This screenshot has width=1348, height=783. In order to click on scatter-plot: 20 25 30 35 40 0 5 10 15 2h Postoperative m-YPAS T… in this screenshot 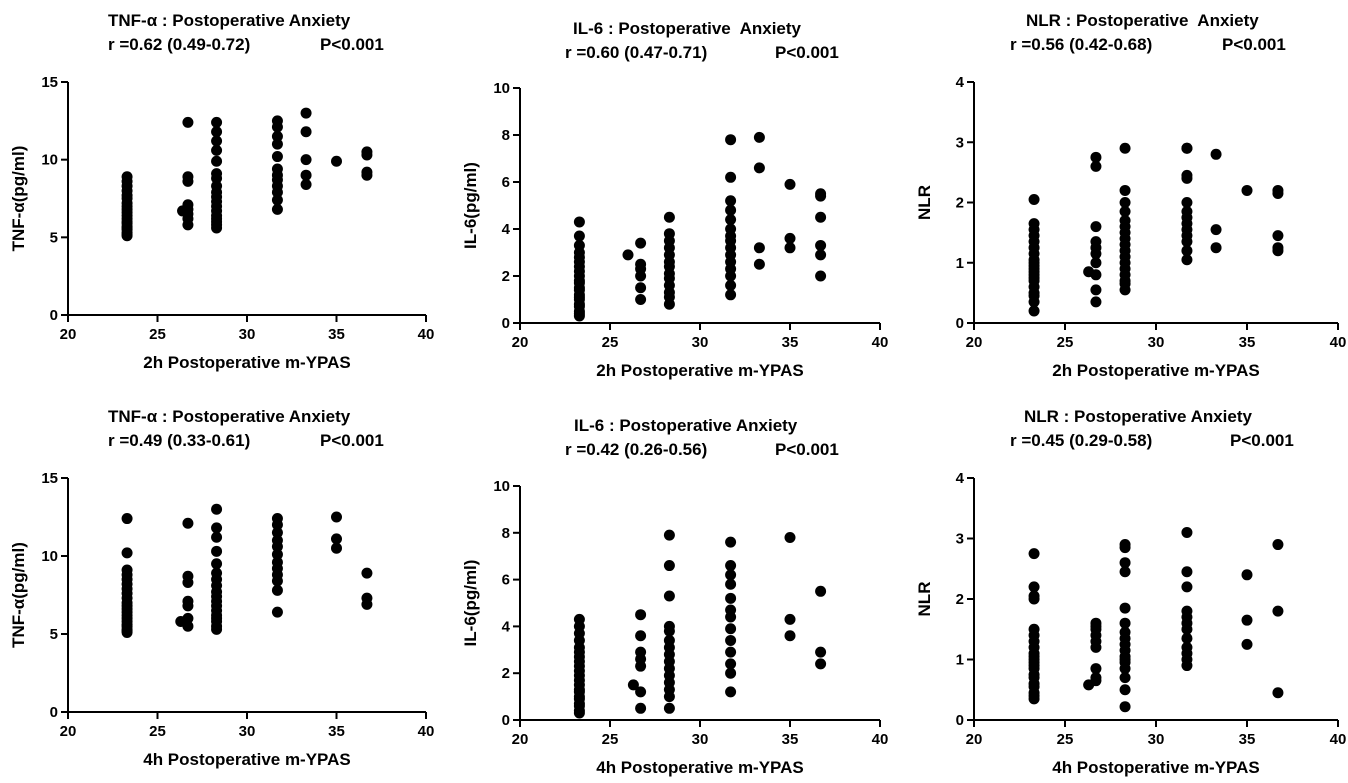, I will do `click(222, 223)`.